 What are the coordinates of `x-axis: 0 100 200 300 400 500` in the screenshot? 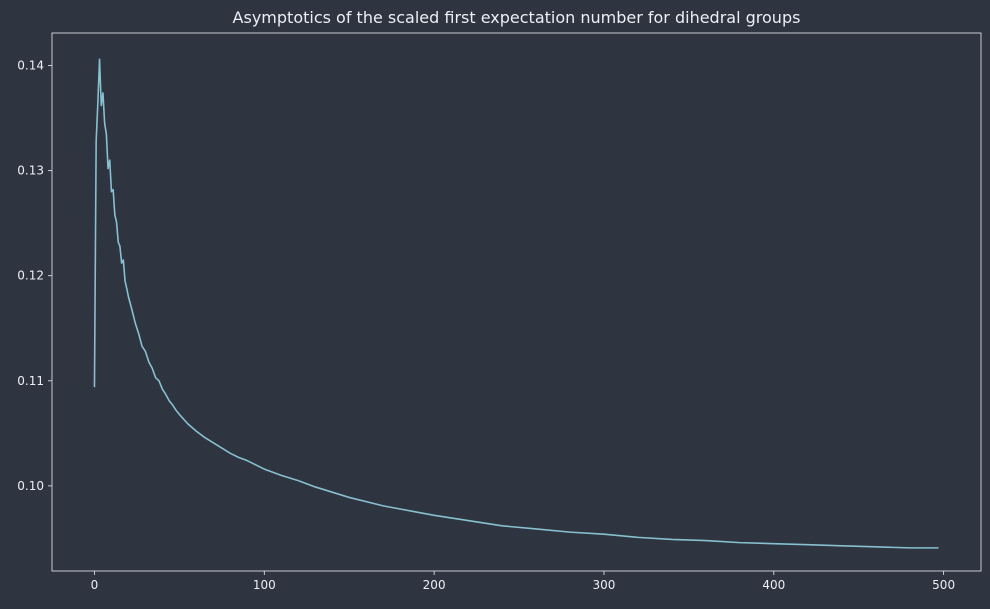 It's located at (523, 581).